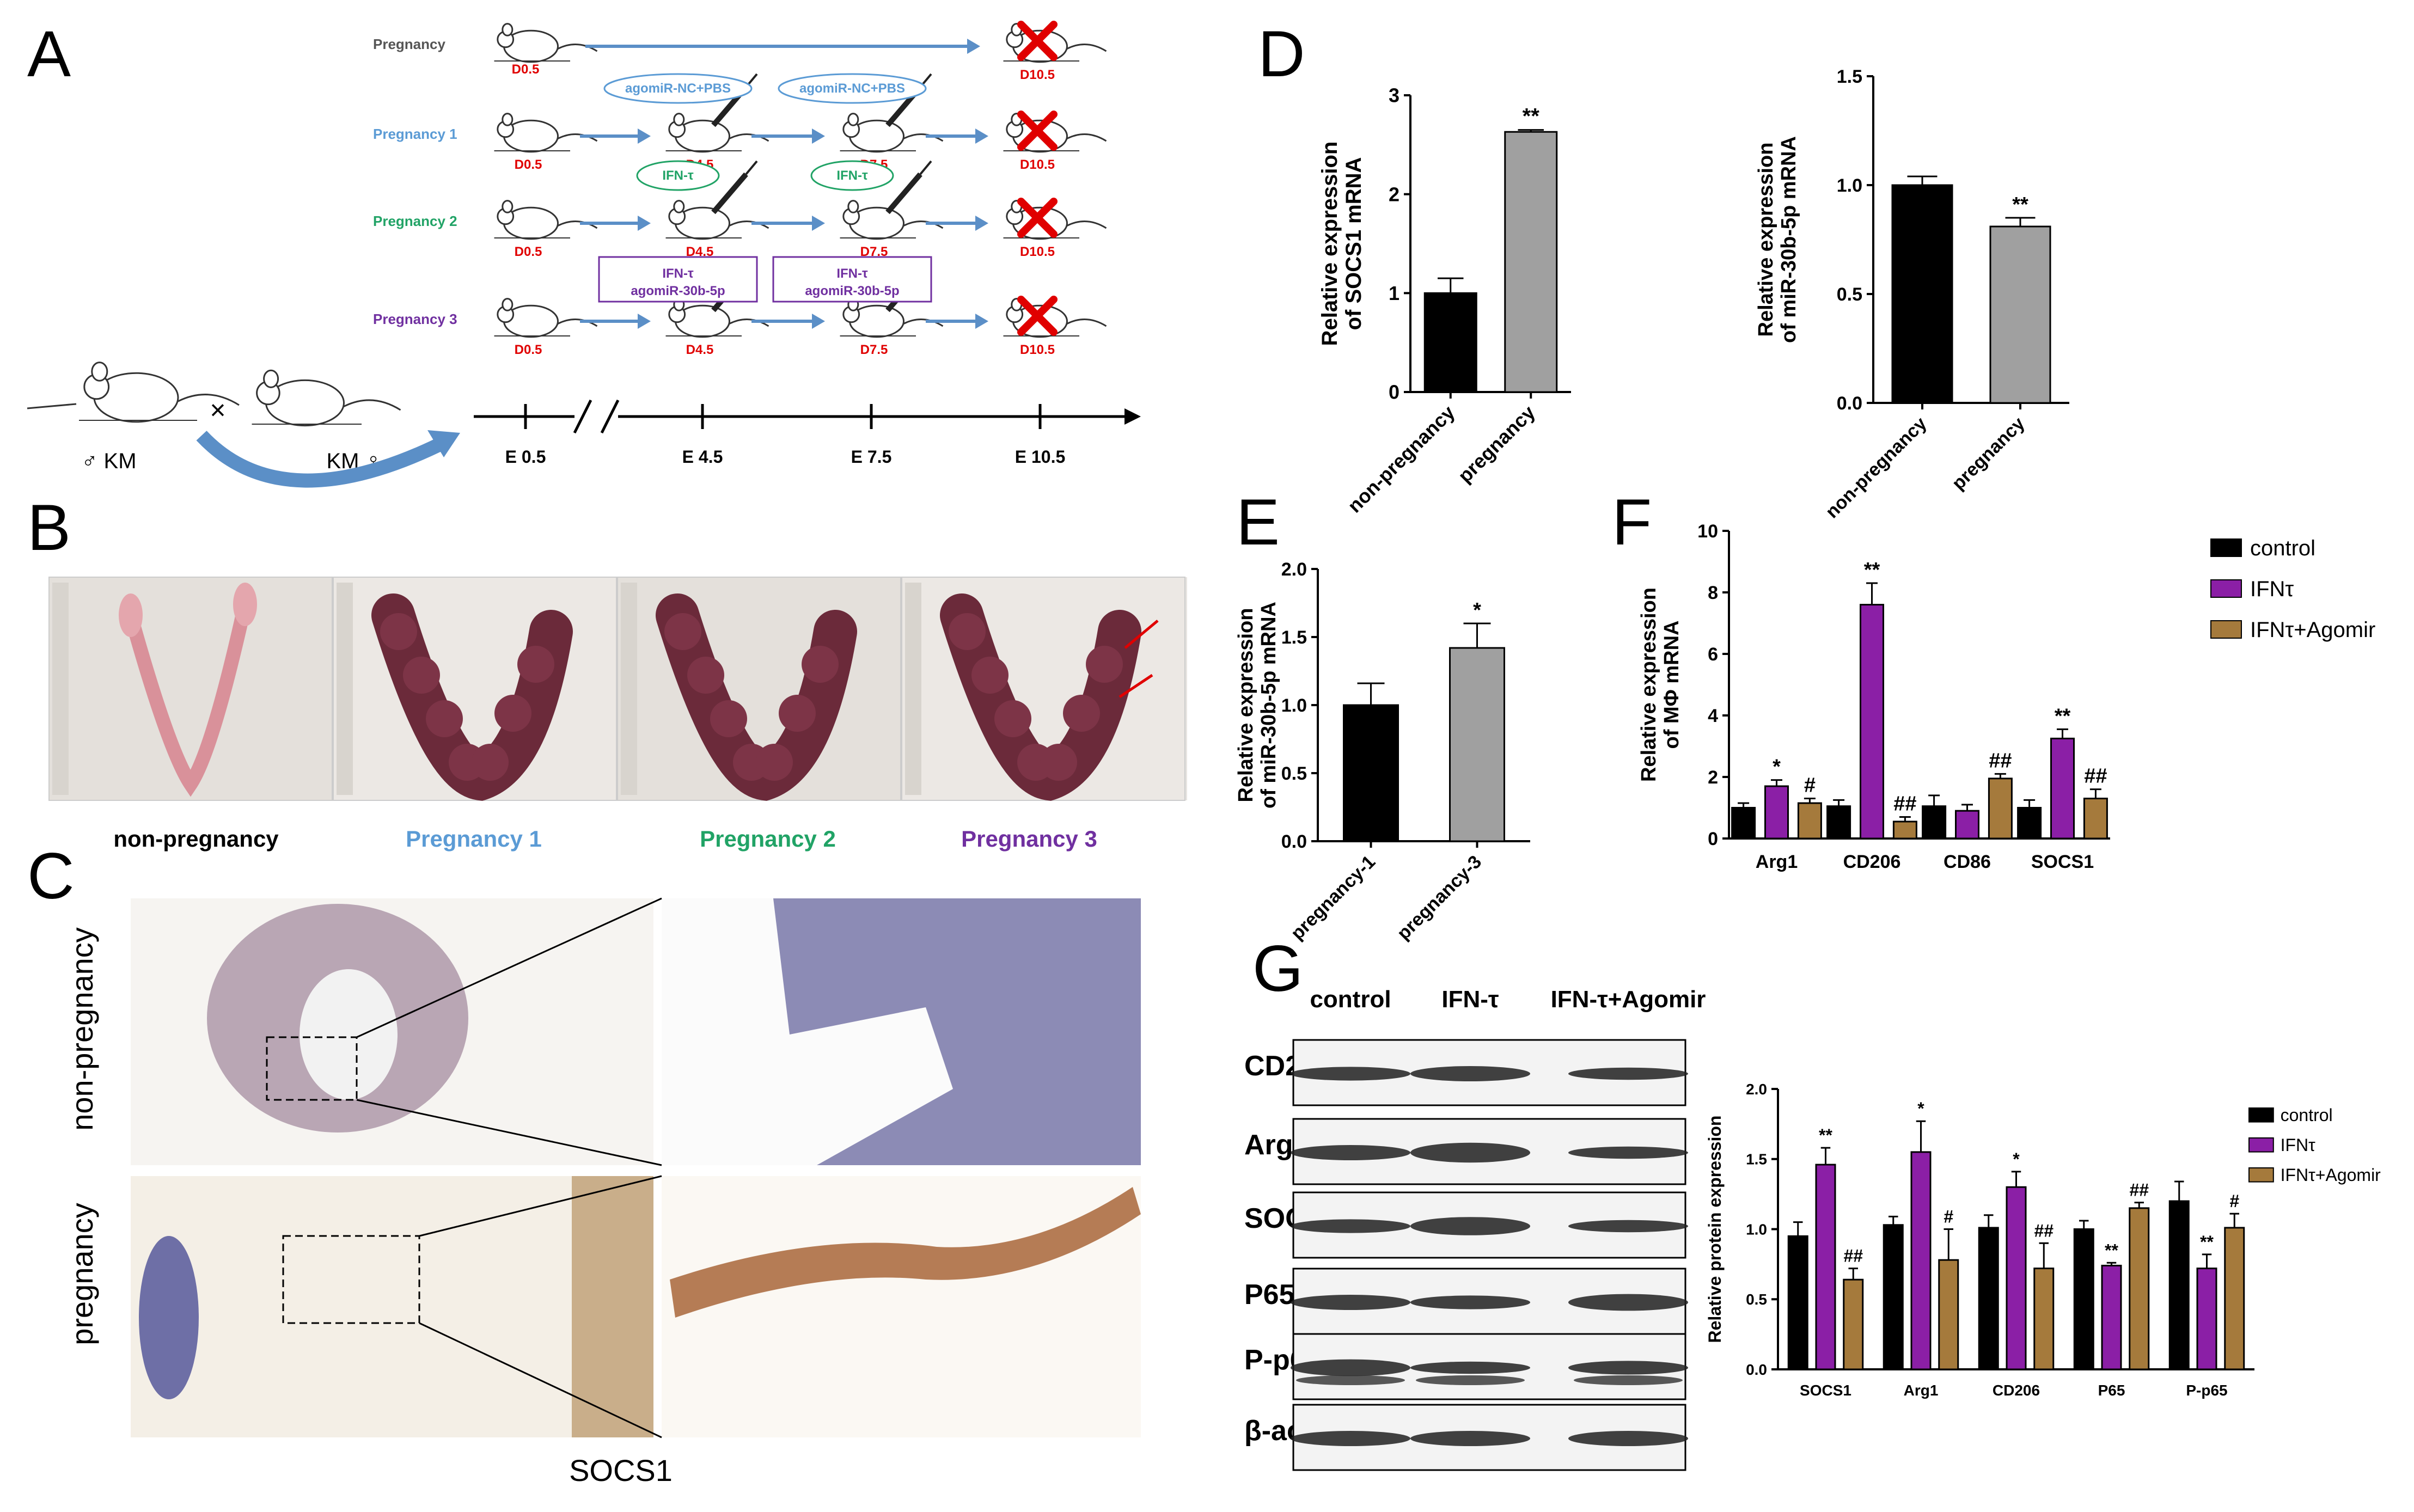  I want to click on lumen-highmag, so click(807, 1031).